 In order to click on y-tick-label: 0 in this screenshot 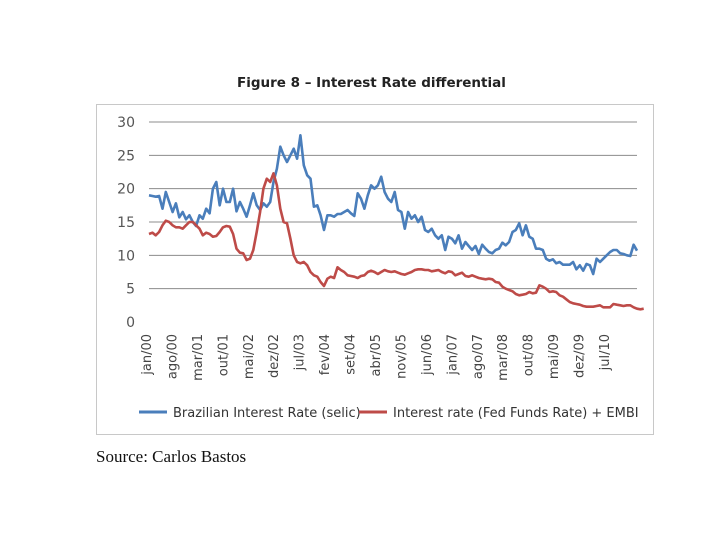, I will do `click(130, 323)`.